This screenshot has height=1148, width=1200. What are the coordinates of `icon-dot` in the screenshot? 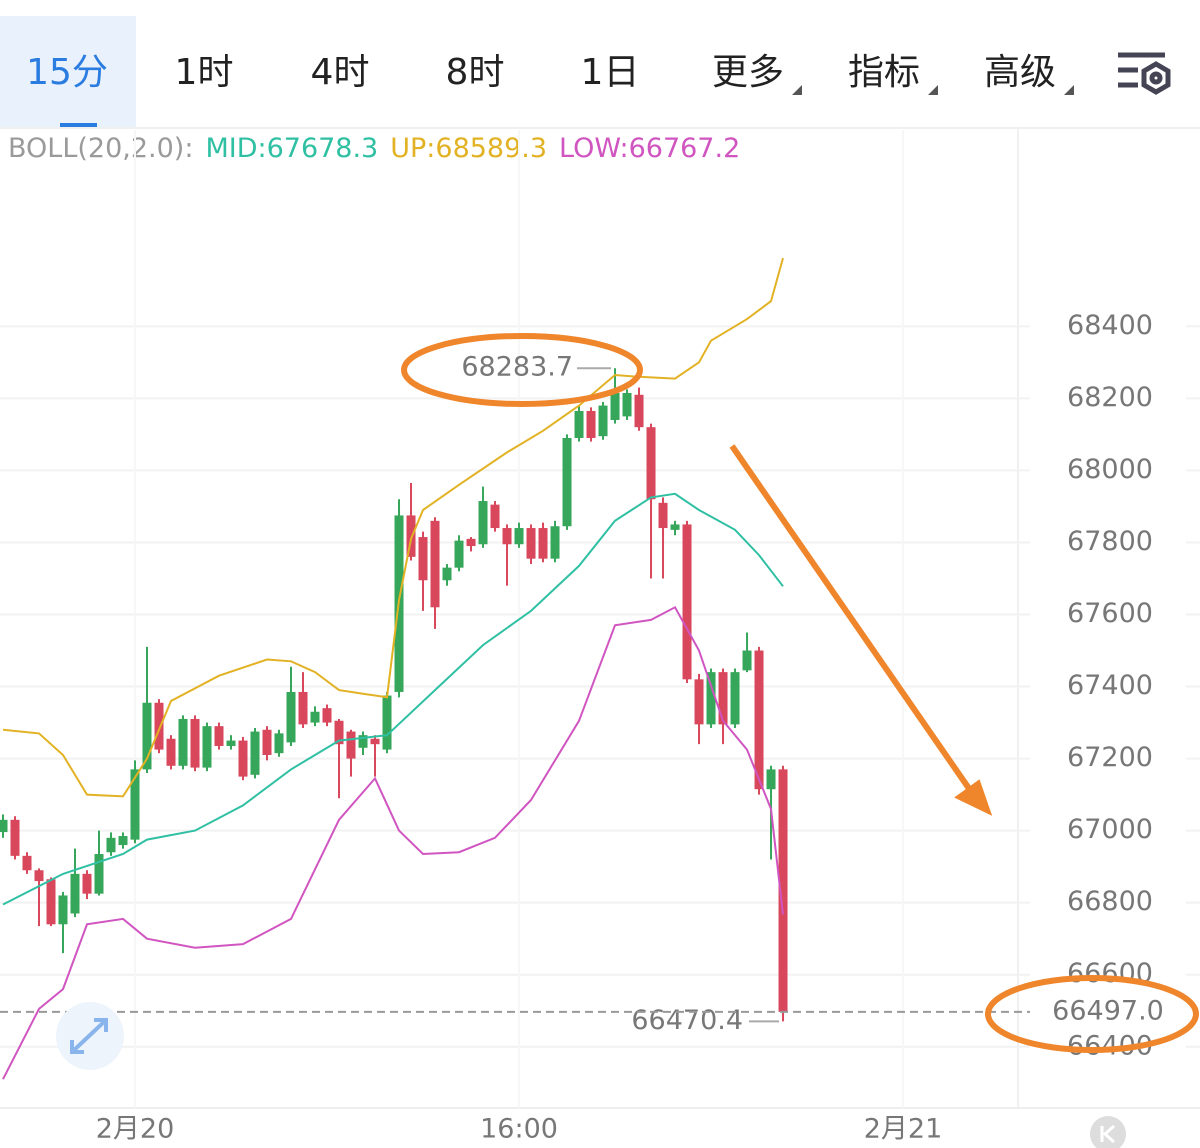 It's located at (1156, 78).